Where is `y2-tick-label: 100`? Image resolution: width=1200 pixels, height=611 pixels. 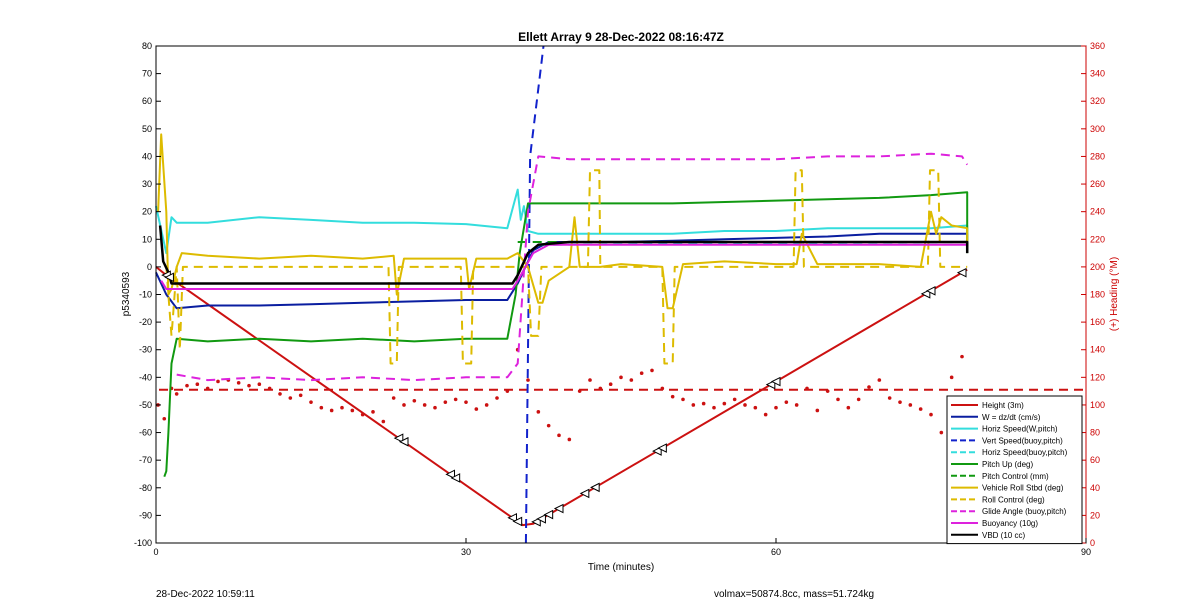
y2-tick-label: 100 is located at coordinates (1097, 405).